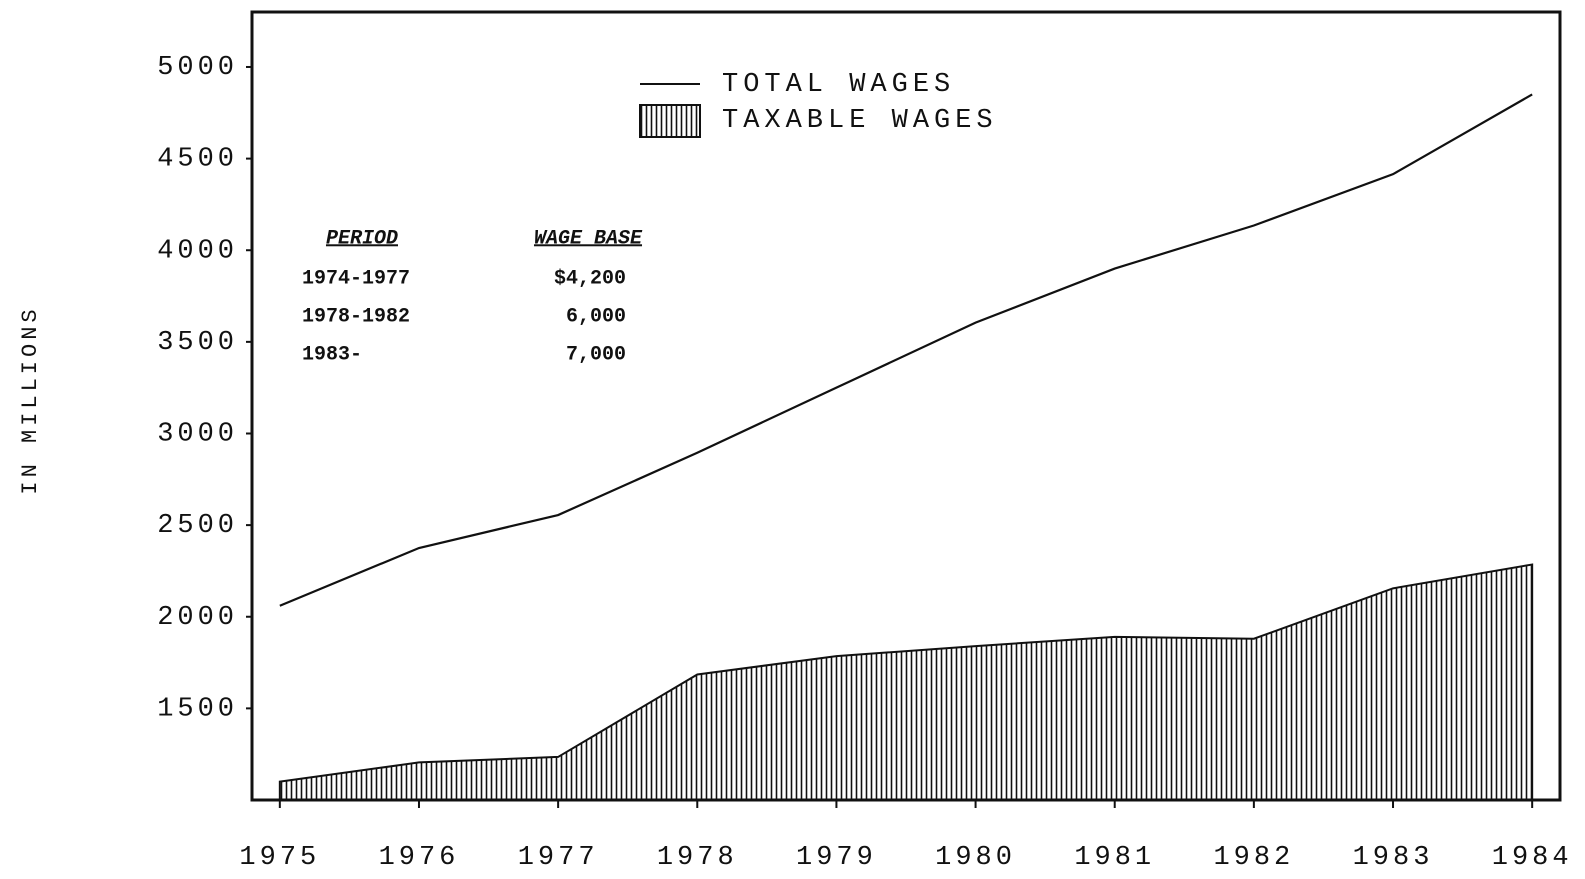 This screenshot has height=879, width=1585. Describe the element at coordinates (332, 354) in the screenshot. I see `table-cell: 1983-` at that location.